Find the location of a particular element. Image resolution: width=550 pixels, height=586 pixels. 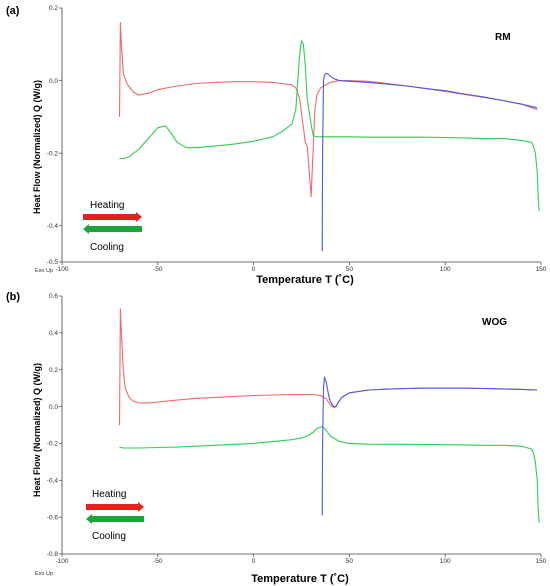

panel-b-heating-label: Heating is located at coordinates (109, 494).